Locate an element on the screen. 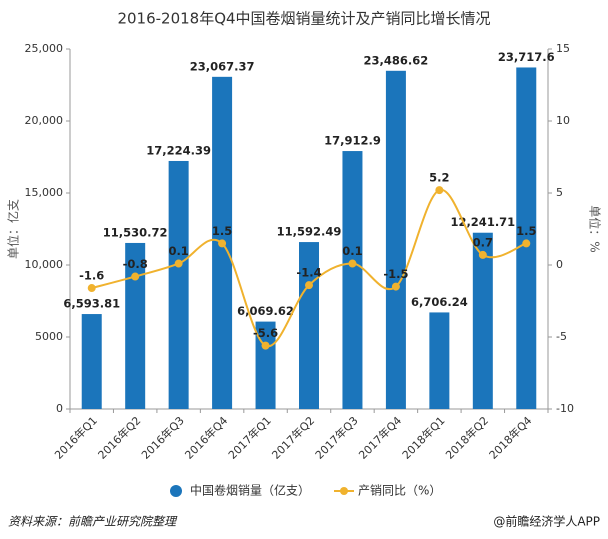 The height and width of the screenshot is (539, 608). legend-label: 中国卷烟销量（亿支） is located at coordinates (250, 490).